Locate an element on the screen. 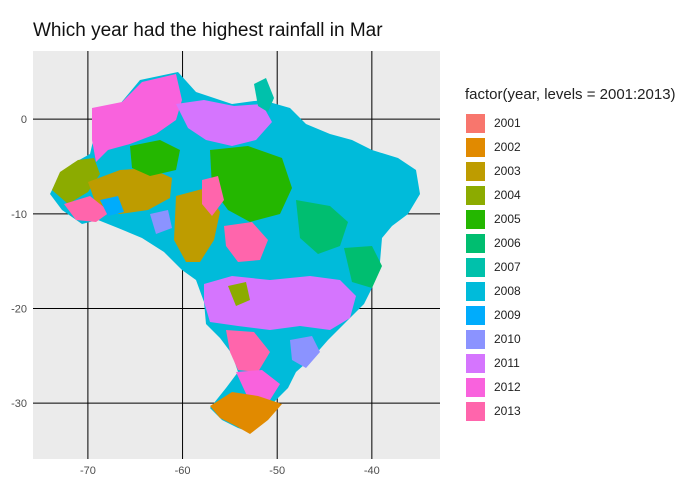  legend-item-2007: 2007 is located at coordinates (570, 267).